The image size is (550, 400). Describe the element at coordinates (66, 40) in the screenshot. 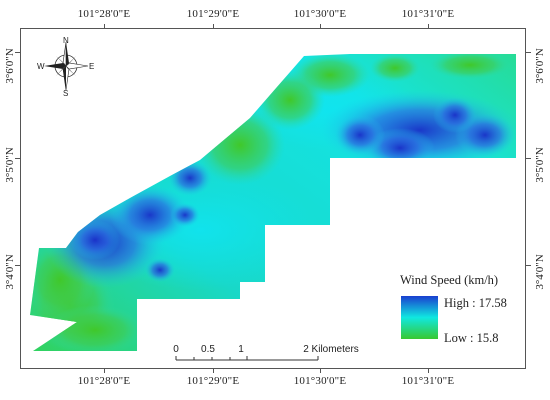

I see `compass-n-label: N` at that location.